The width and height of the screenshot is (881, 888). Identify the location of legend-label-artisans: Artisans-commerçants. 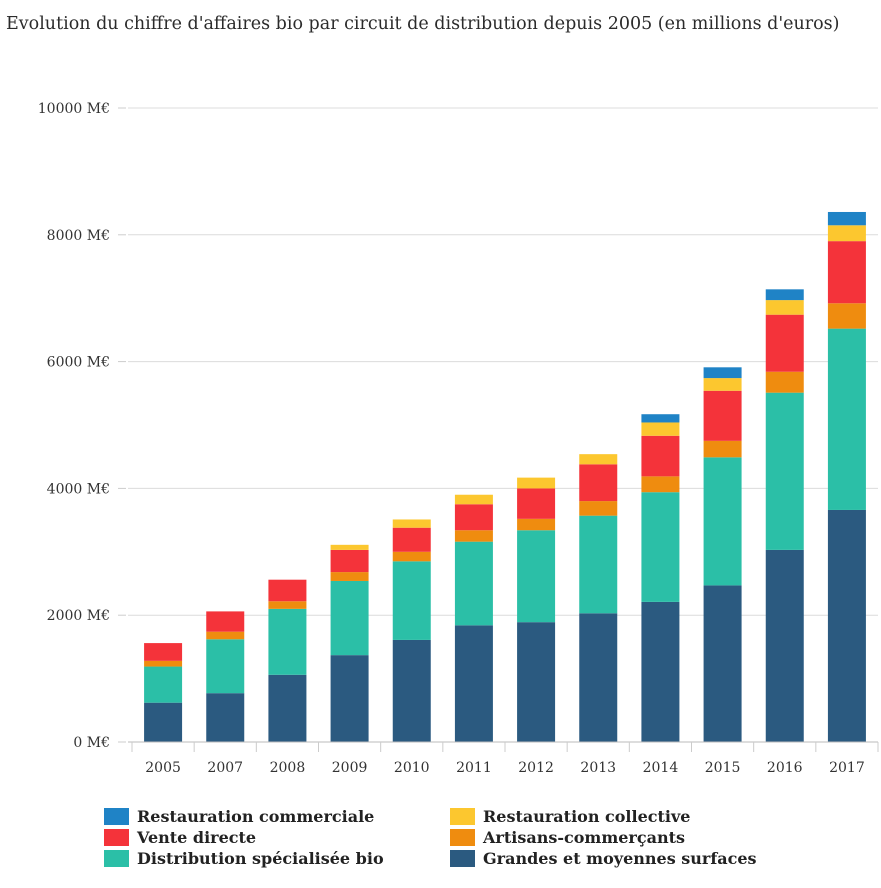
(583, 837).